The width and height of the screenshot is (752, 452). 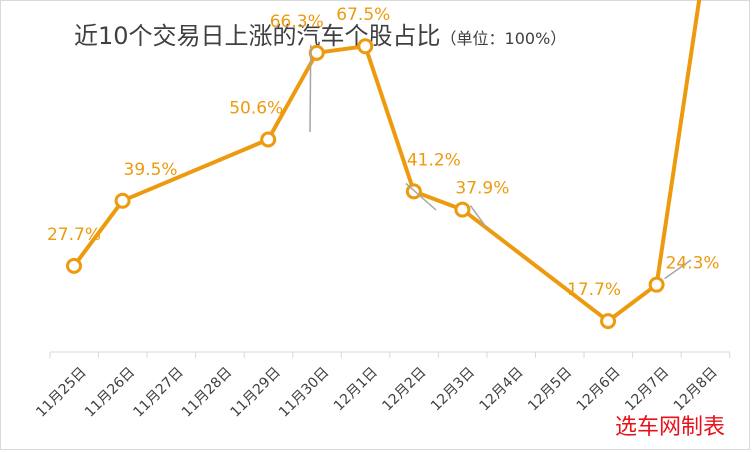 What do you see at coordinates (61, 392) in the screenshot?
I see `x-tick-label: 11月25日` at bounding box center [61, 392].